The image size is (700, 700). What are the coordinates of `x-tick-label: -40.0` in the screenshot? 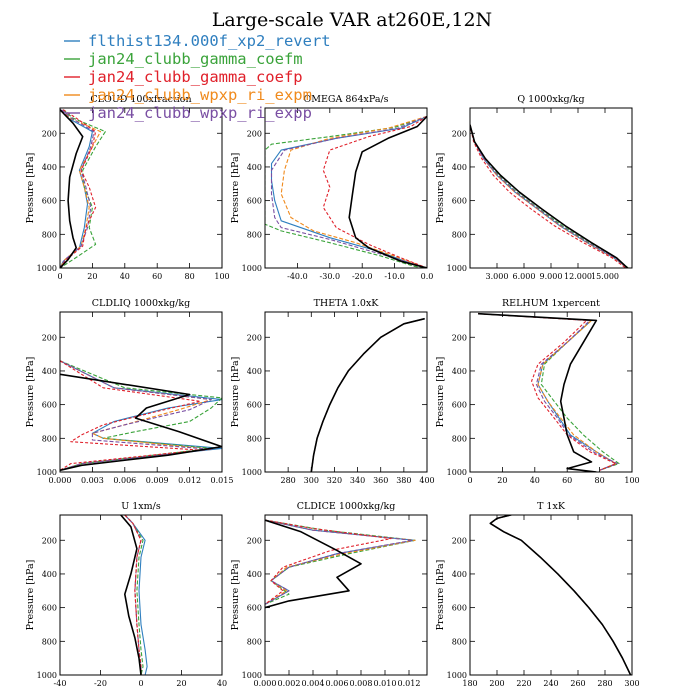 It's located at (297, 276).